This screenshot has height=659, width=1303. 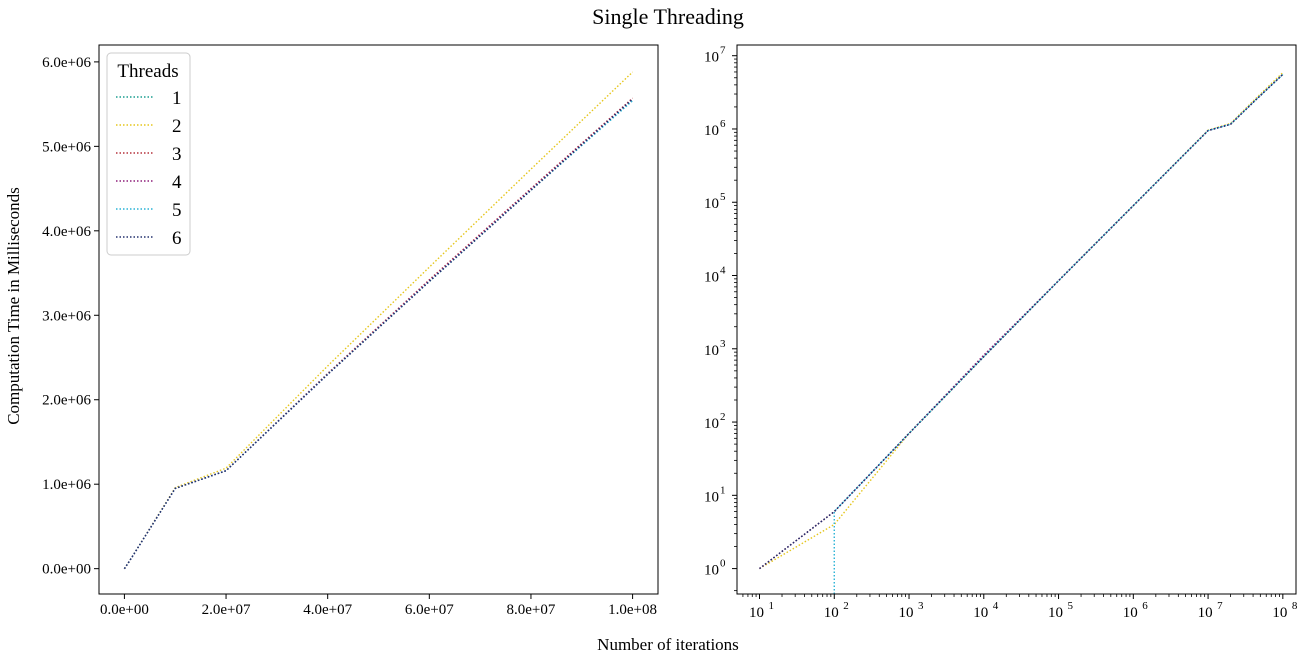 I want to click on legend-title: Threads, so click(x=147, y=71).